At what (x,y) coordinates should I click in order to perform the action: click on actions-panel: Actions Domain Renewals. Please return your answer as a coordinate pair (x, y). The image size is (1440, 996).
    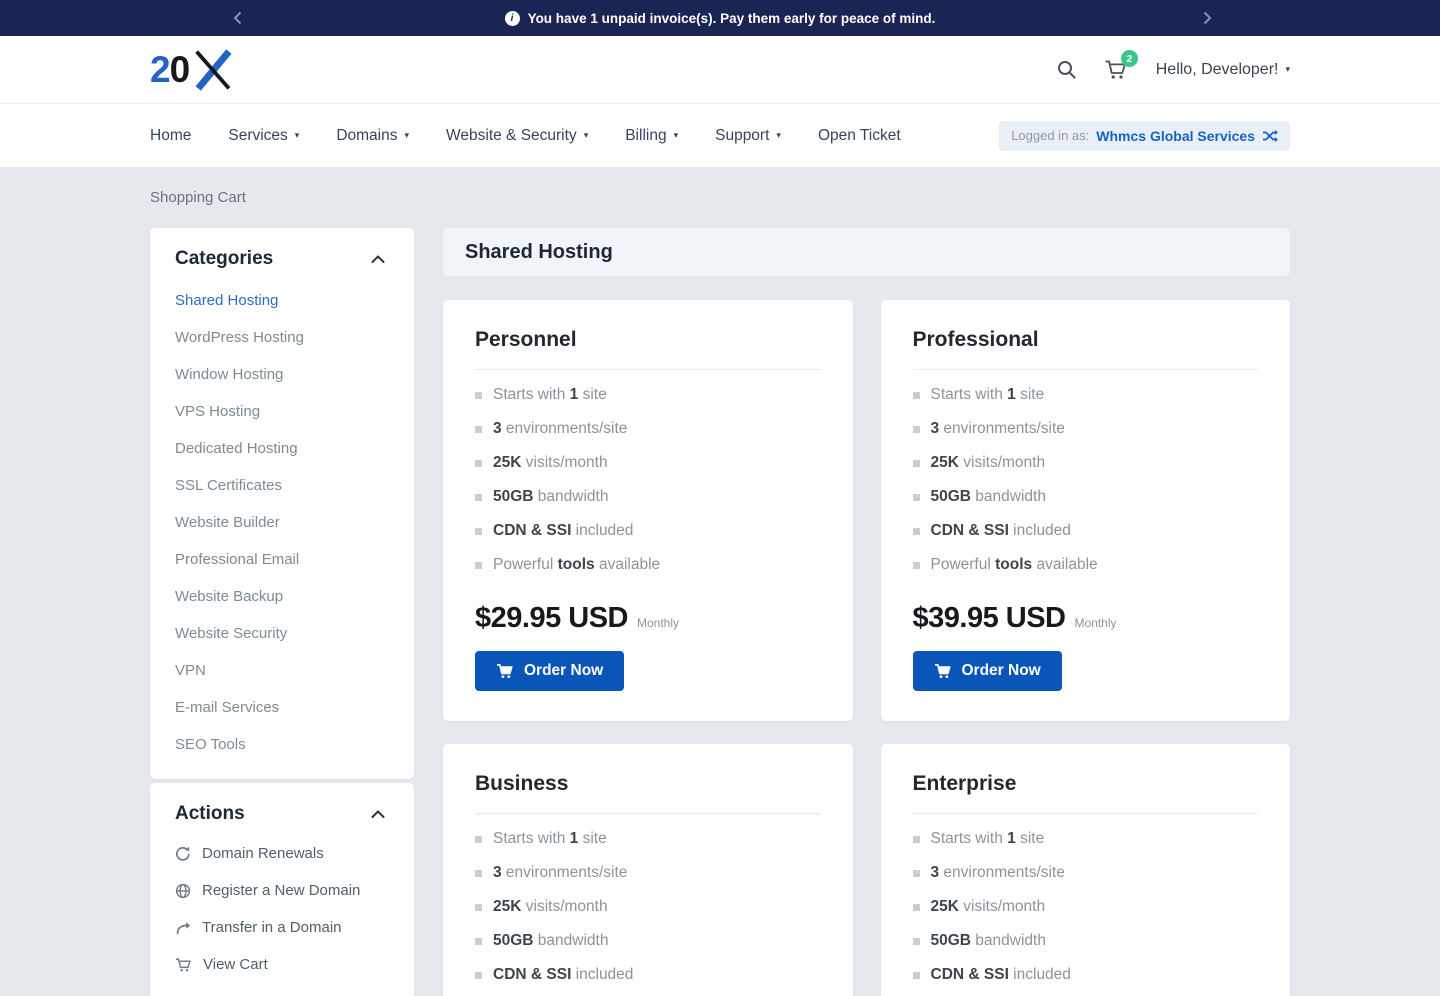
    Looking at the image, I should click on (282, 889).